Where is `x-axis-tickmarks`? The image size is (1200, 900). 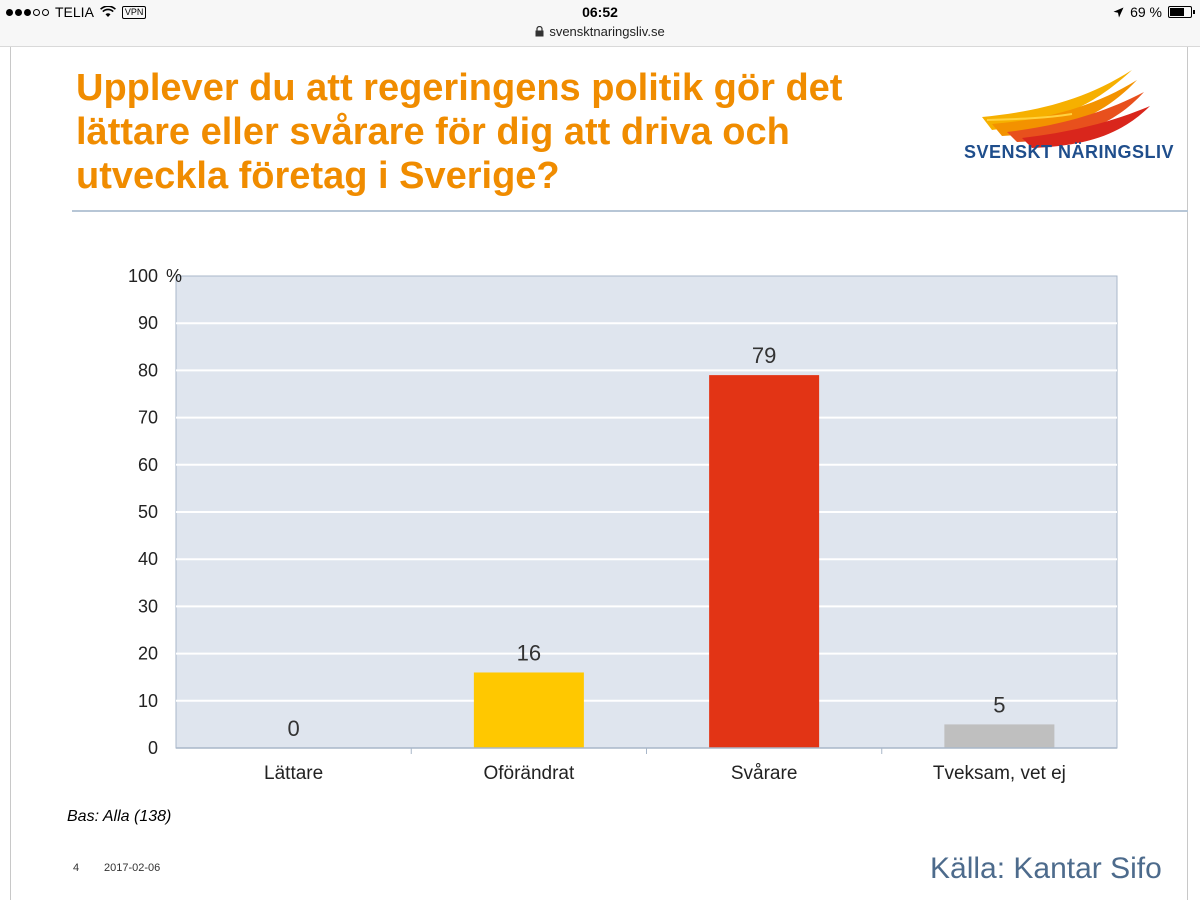
x-axis-tickmarks is located at coordinates (646, 751).